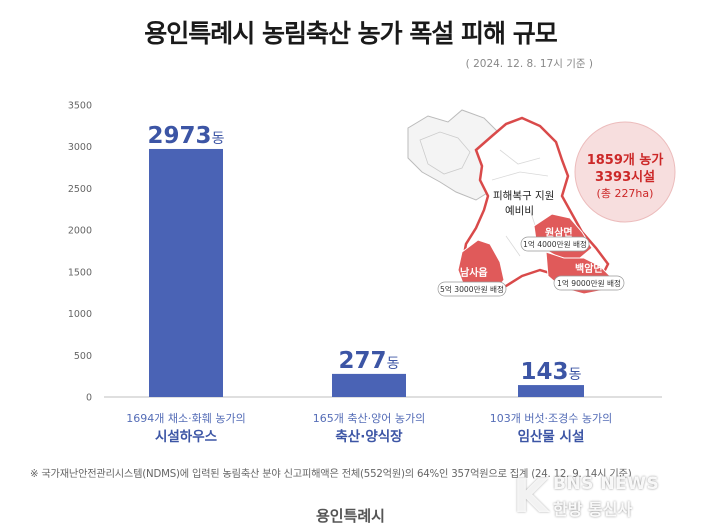  What do you see at coordinates (89, 398) in the screenshot?
I see `y-tick-label: 0` at bounding box center [89, 398].